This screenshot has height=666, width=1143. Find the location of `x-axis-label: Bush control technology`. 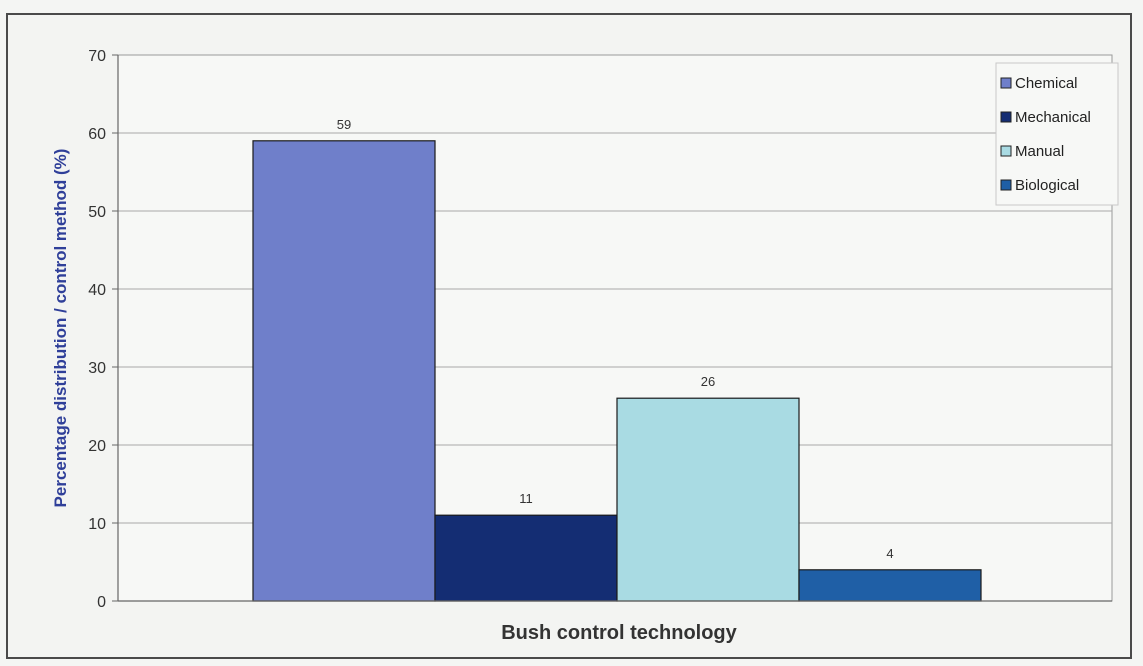

x-axis-label: Bush control technology is located at coordinates (619, 633).